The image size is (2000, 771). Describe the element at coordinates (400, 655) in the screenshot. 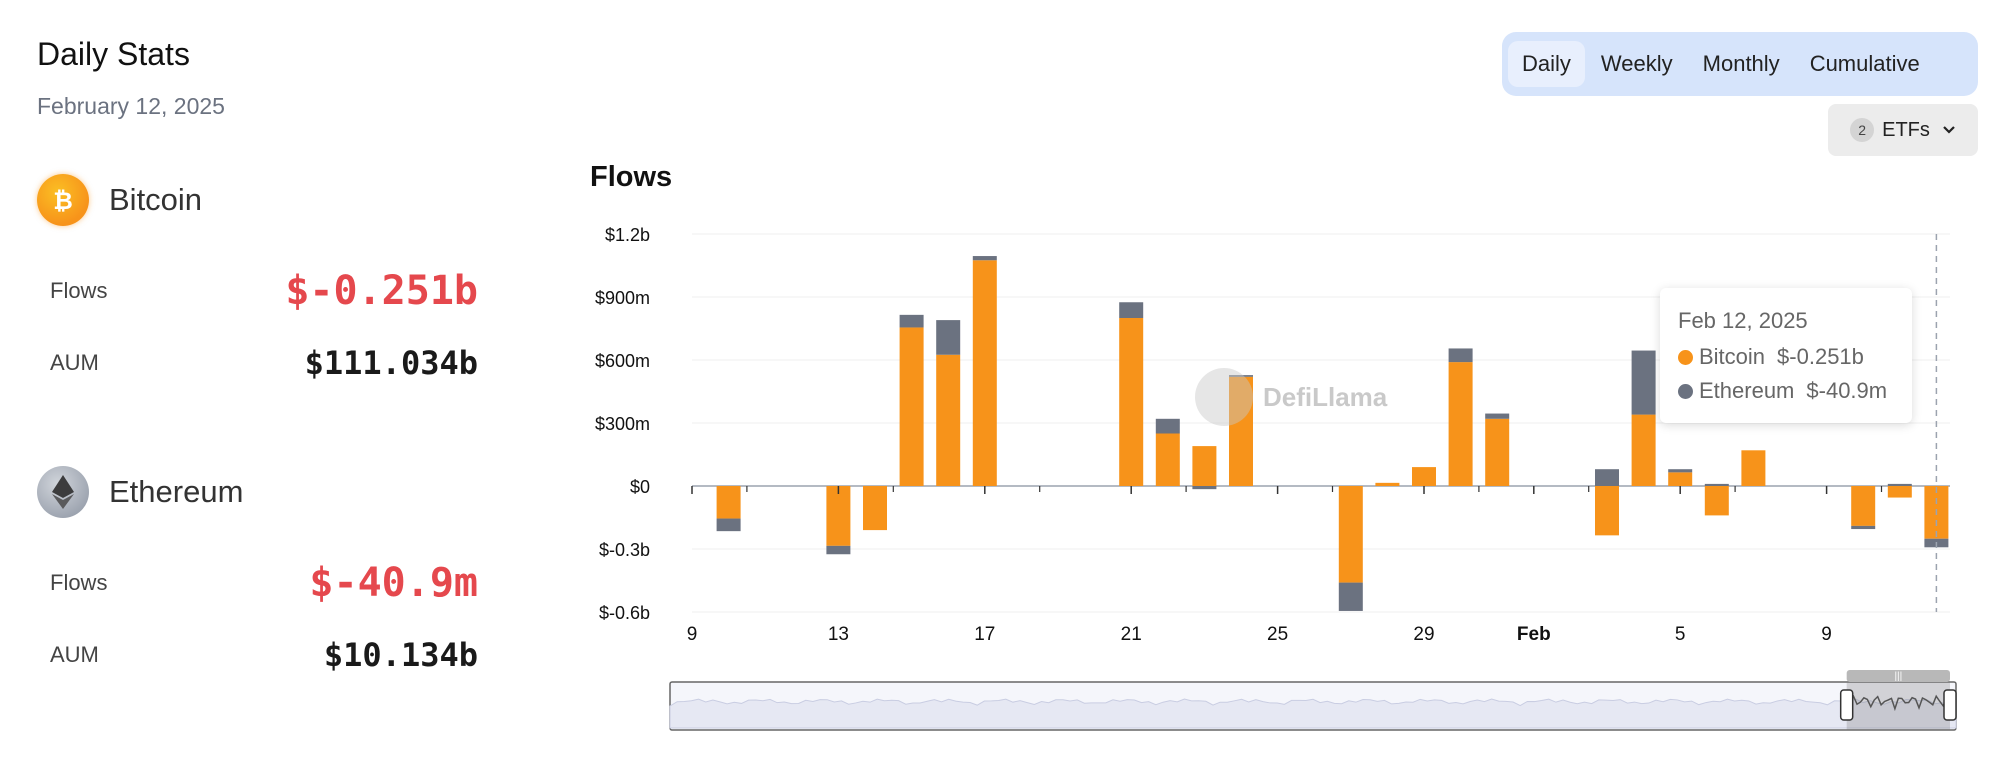

I see `ethereum-aum-value: $10.134b` at that location.